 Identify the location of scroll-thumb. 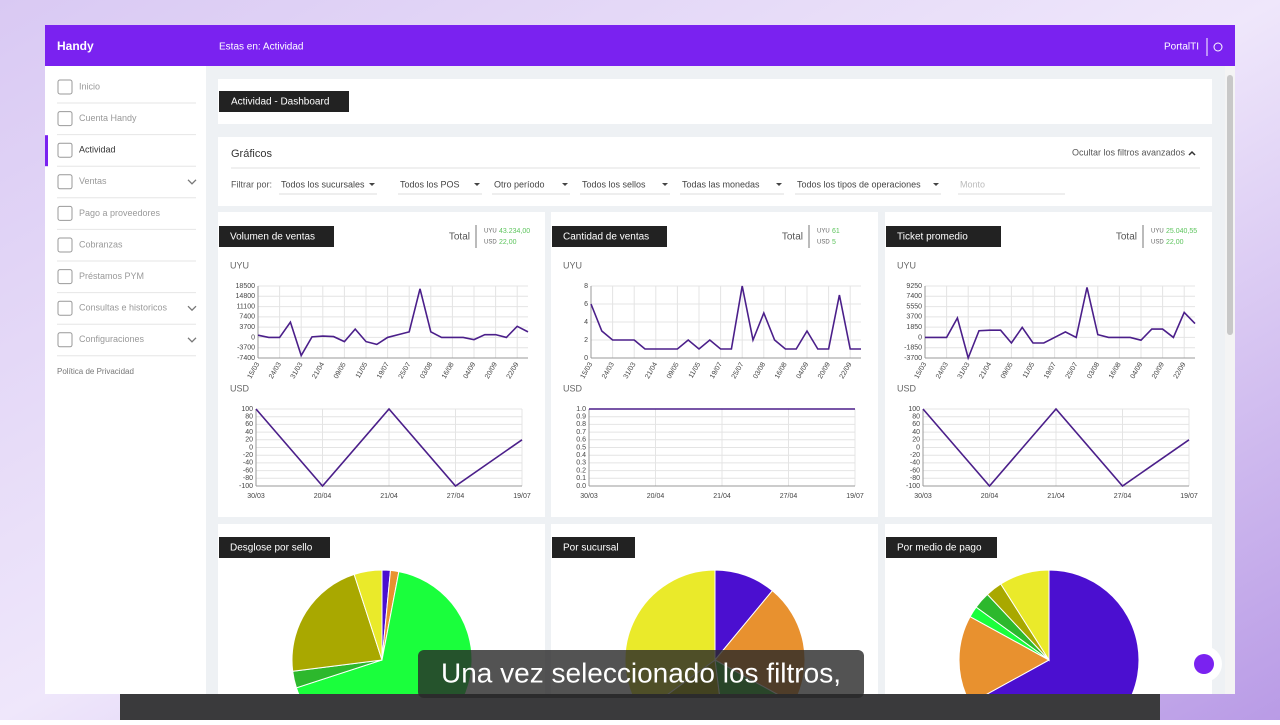
(1230, 205).